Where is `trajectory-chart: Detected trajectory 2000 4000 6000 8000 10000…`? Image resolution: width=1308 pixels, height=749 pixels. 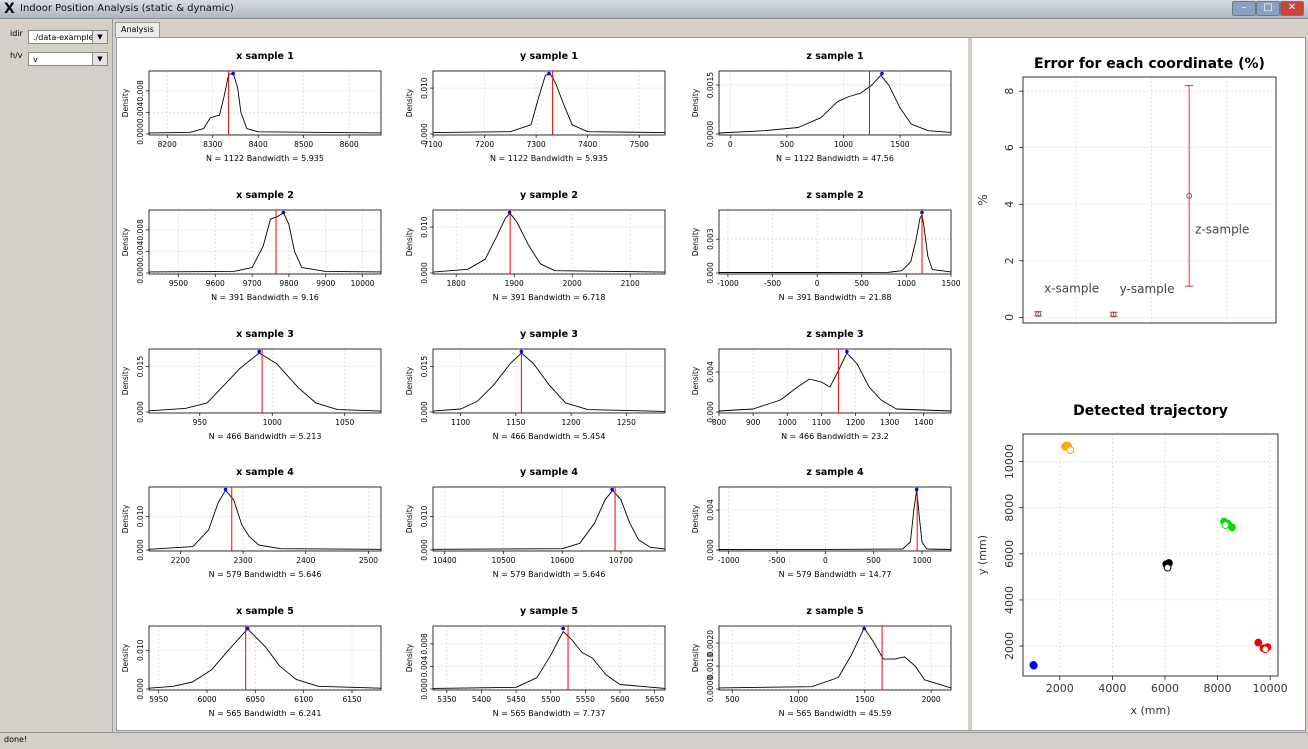 trajectory-chart: Detected trajectory 2000 4000 6000 8000 10000… is located at coordinates (1132, 560).